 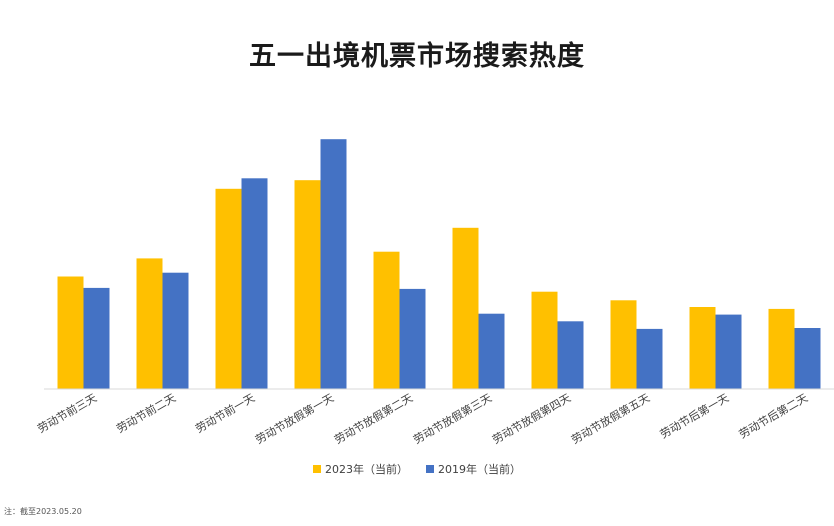 I want to click on legend-swatch-2023, so click(x=317, y=469).